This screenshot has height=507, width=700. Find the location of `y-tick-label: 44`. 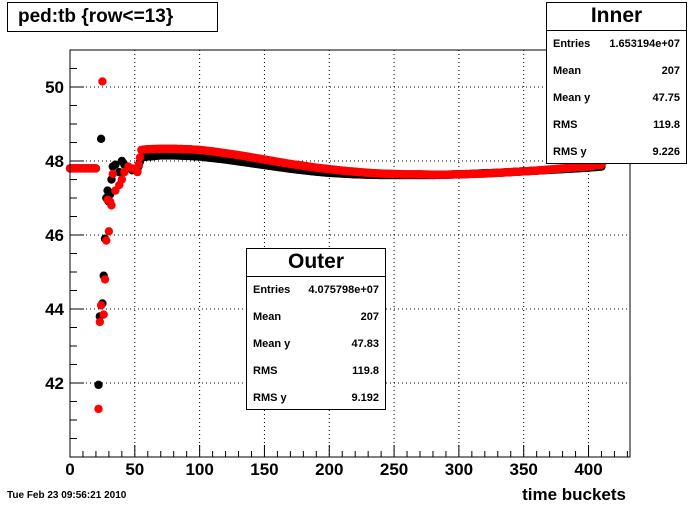

y-tick-label: 44 is located at coordinates (54, 309).